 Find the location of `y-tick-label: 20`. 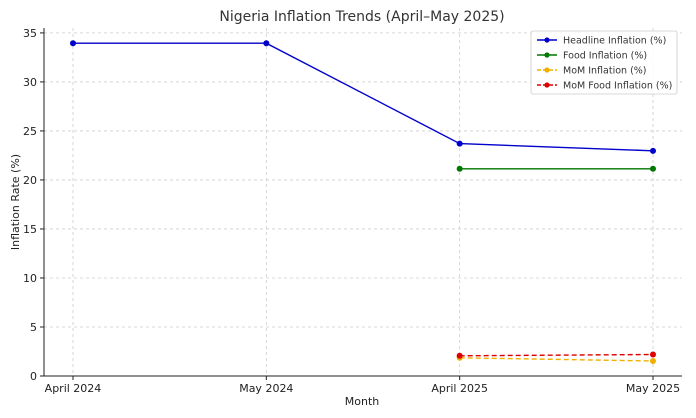

y-tick-label: 20 is located at coordinates (30, 180).